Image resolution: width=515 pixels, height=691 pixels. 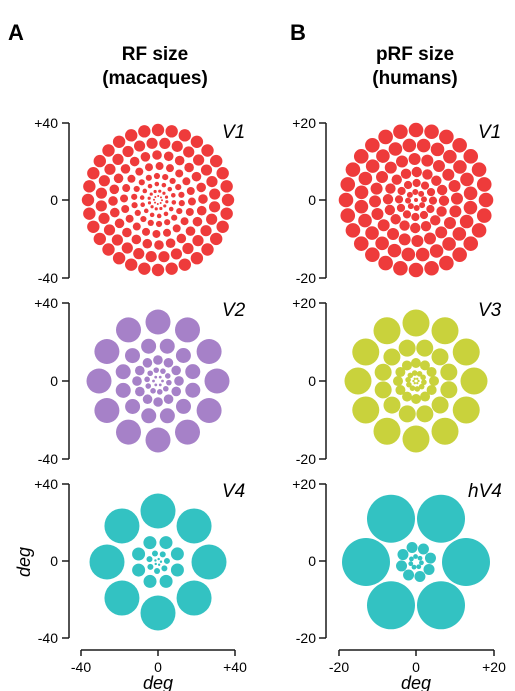 What do you see at coordinates (234, 310) in the screenshot?
I see `area-label-a-v2: V2` at bounding box center [234, 310].